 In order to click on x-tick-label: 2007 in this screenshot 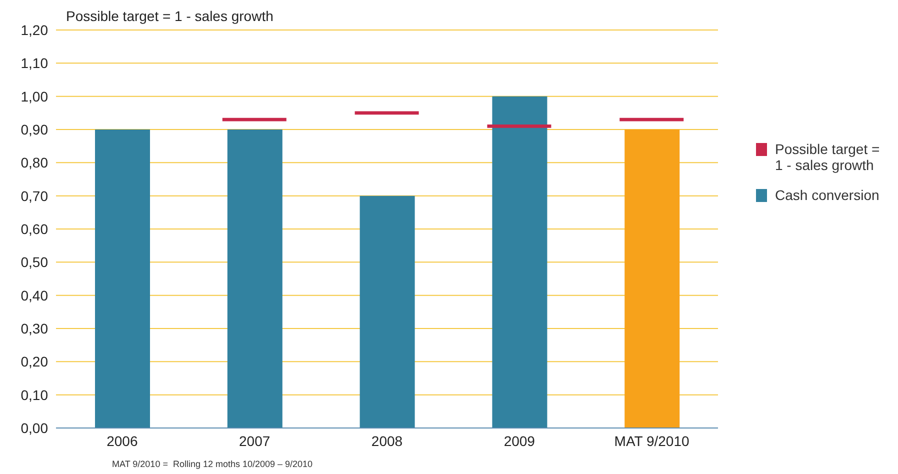, I will do `click(254, 440)`.